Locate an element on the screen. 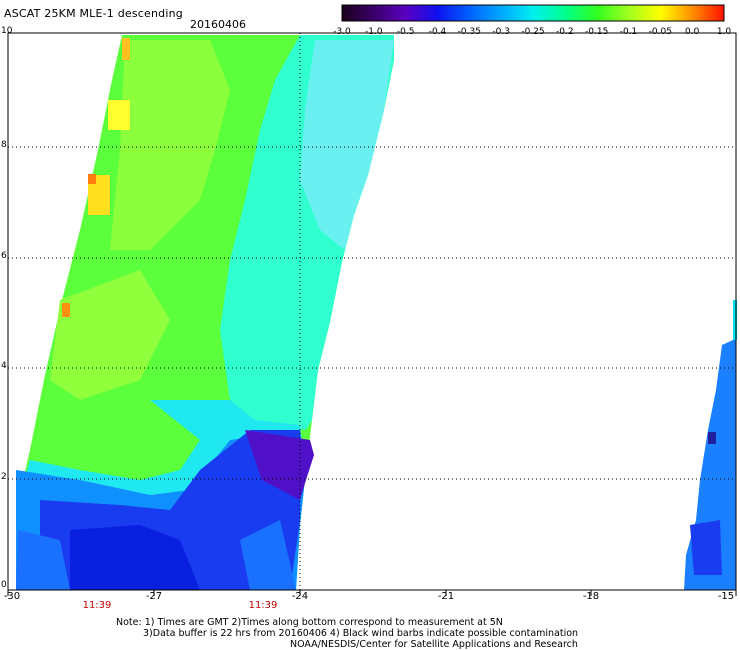  colorbar-label: -0.05 is located at coordinates (660, 32).